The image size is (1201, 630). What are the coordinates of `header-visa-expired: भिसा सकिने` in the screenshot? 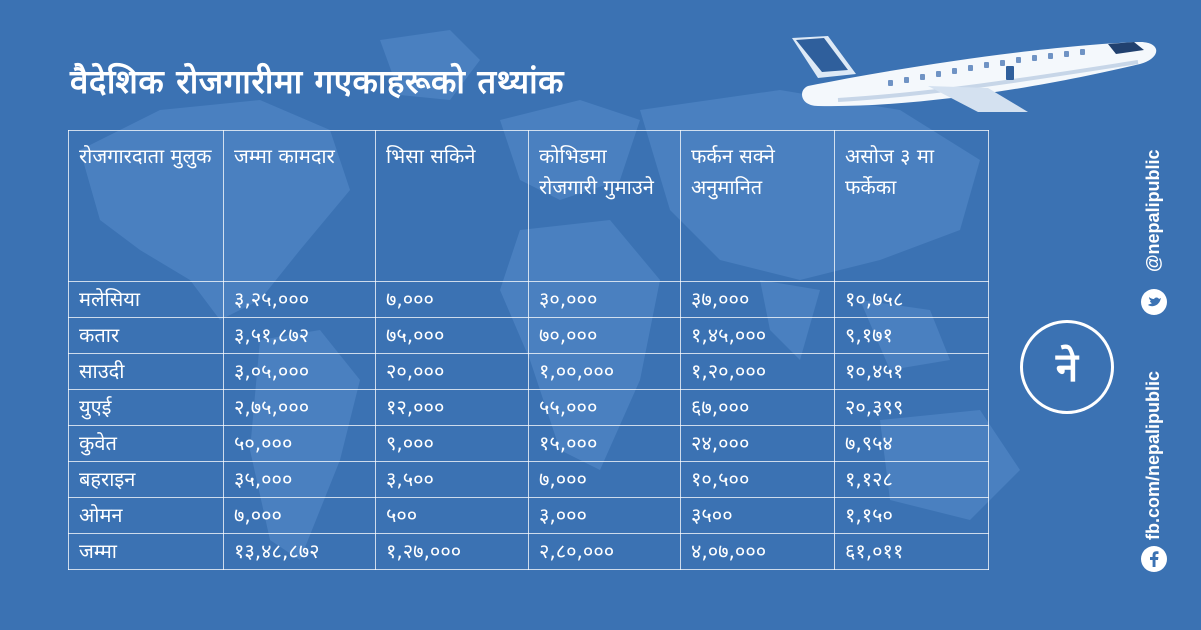 It's located at (452, 206).